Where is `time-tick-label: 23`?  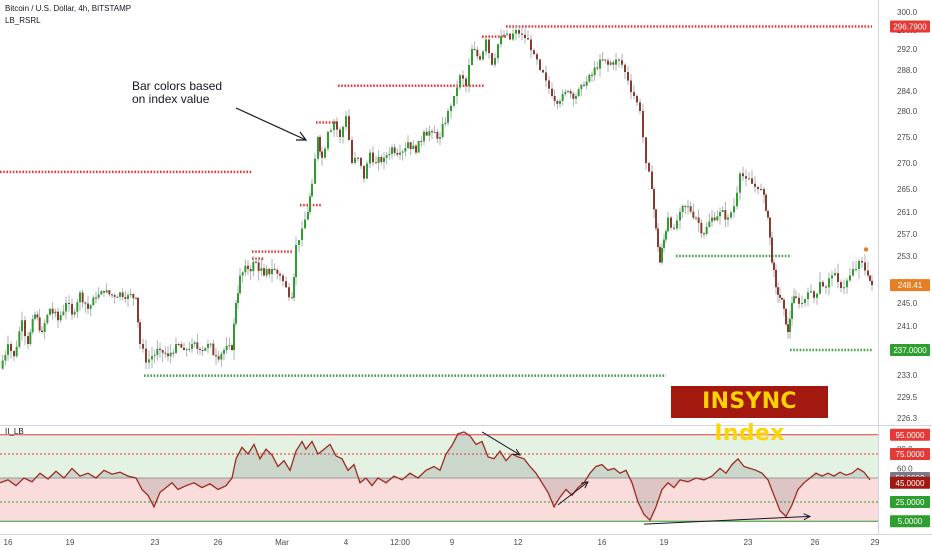 time-tick-label: 23 is located at coordinates (155, 542).